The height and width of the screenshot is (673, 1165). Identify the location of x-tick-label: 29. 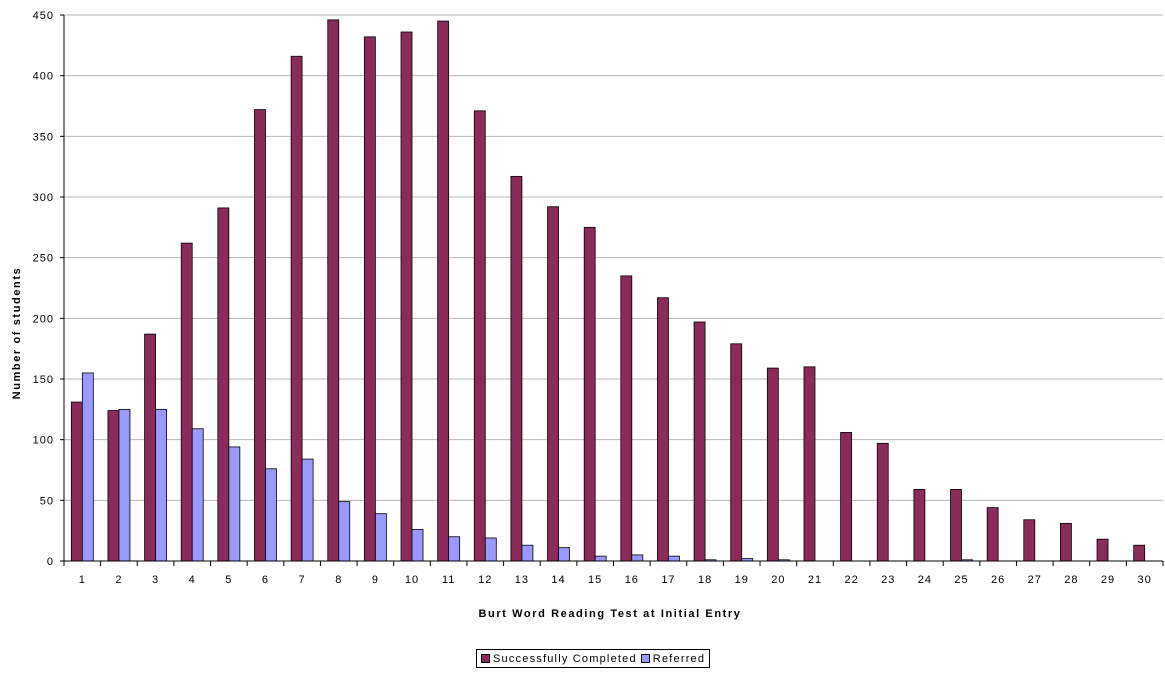
(1108, 580).